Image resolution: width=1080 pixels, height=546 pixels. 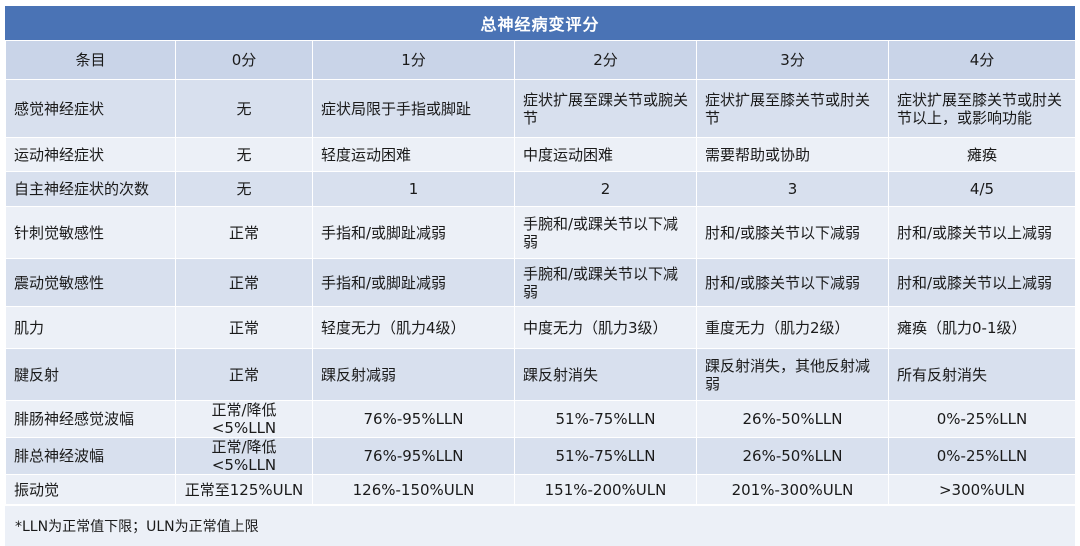 I want to click on score-cell: 轻度无力（肌力4级）, so click(x=413, y=327).